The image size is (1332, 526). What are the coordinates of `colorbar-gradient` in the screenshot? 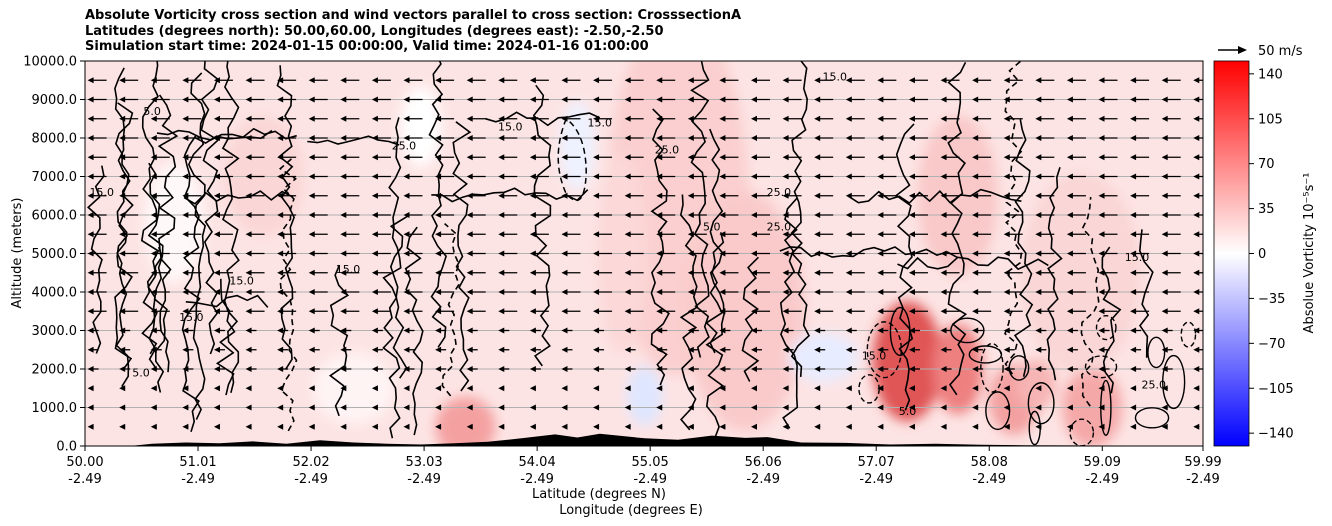 It's located at (1231, 253).